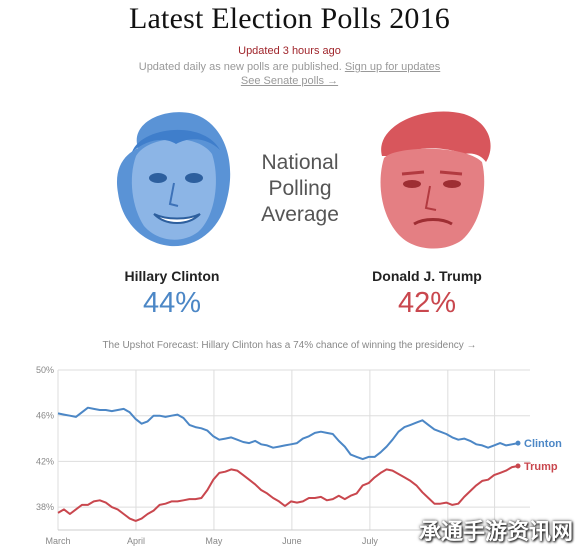 The width and height of the screenshot is (579, 550). Describe the element at coordinates (518, 466) in the screenshot. I see `series-end-point-trump` at that location.